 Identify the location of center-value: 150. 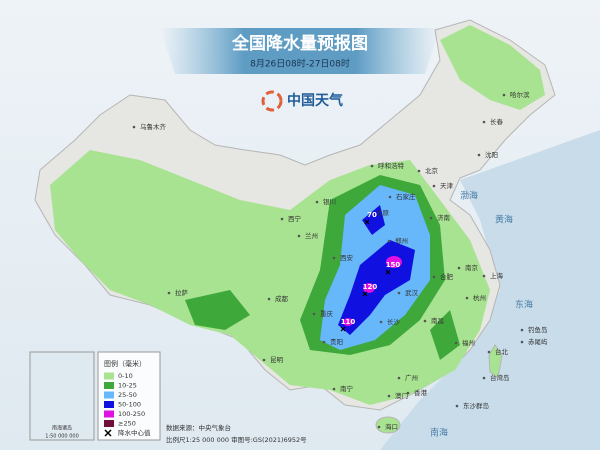
(393, 265).